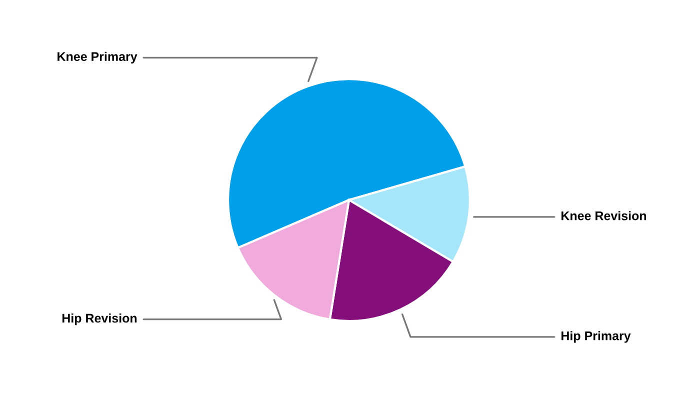 Image resolution: width=700 pixels, height=400 pixels. What do you see at coordinates (596, 337) in the screenshot?
I see `slice-label: Hip Primary` at bounding box center [596, 337].